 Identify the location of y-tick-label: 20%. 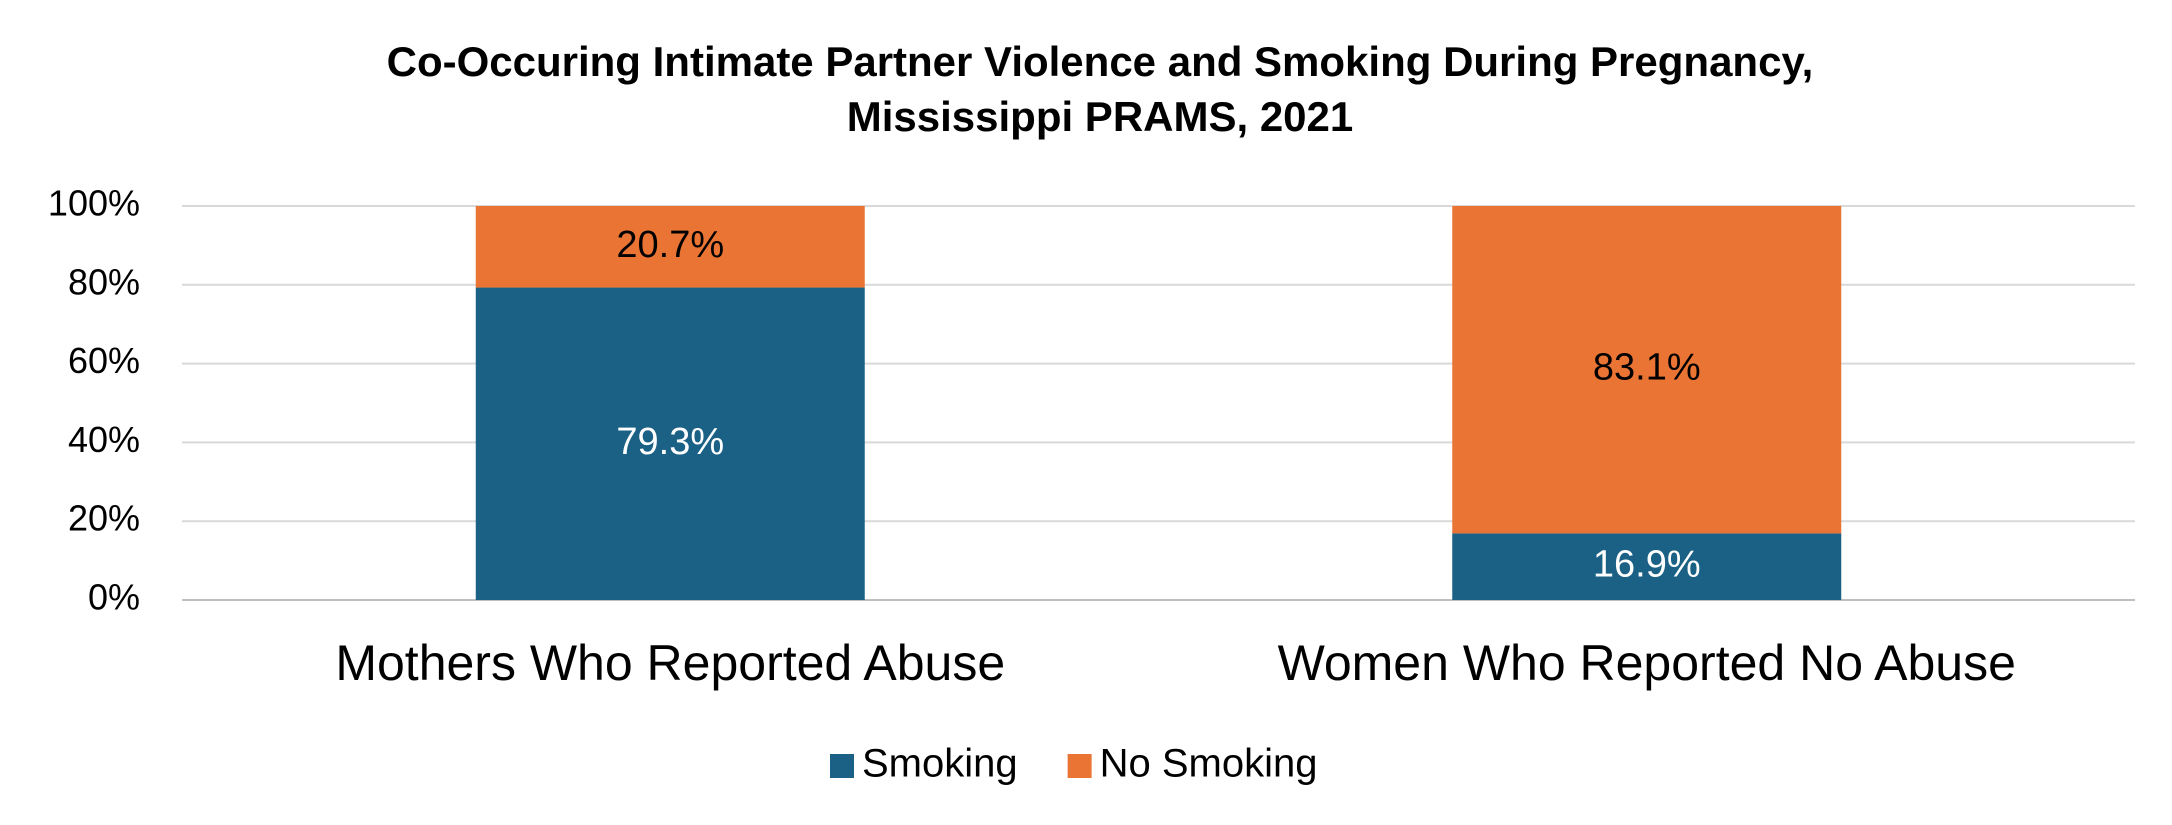
(104, 518).